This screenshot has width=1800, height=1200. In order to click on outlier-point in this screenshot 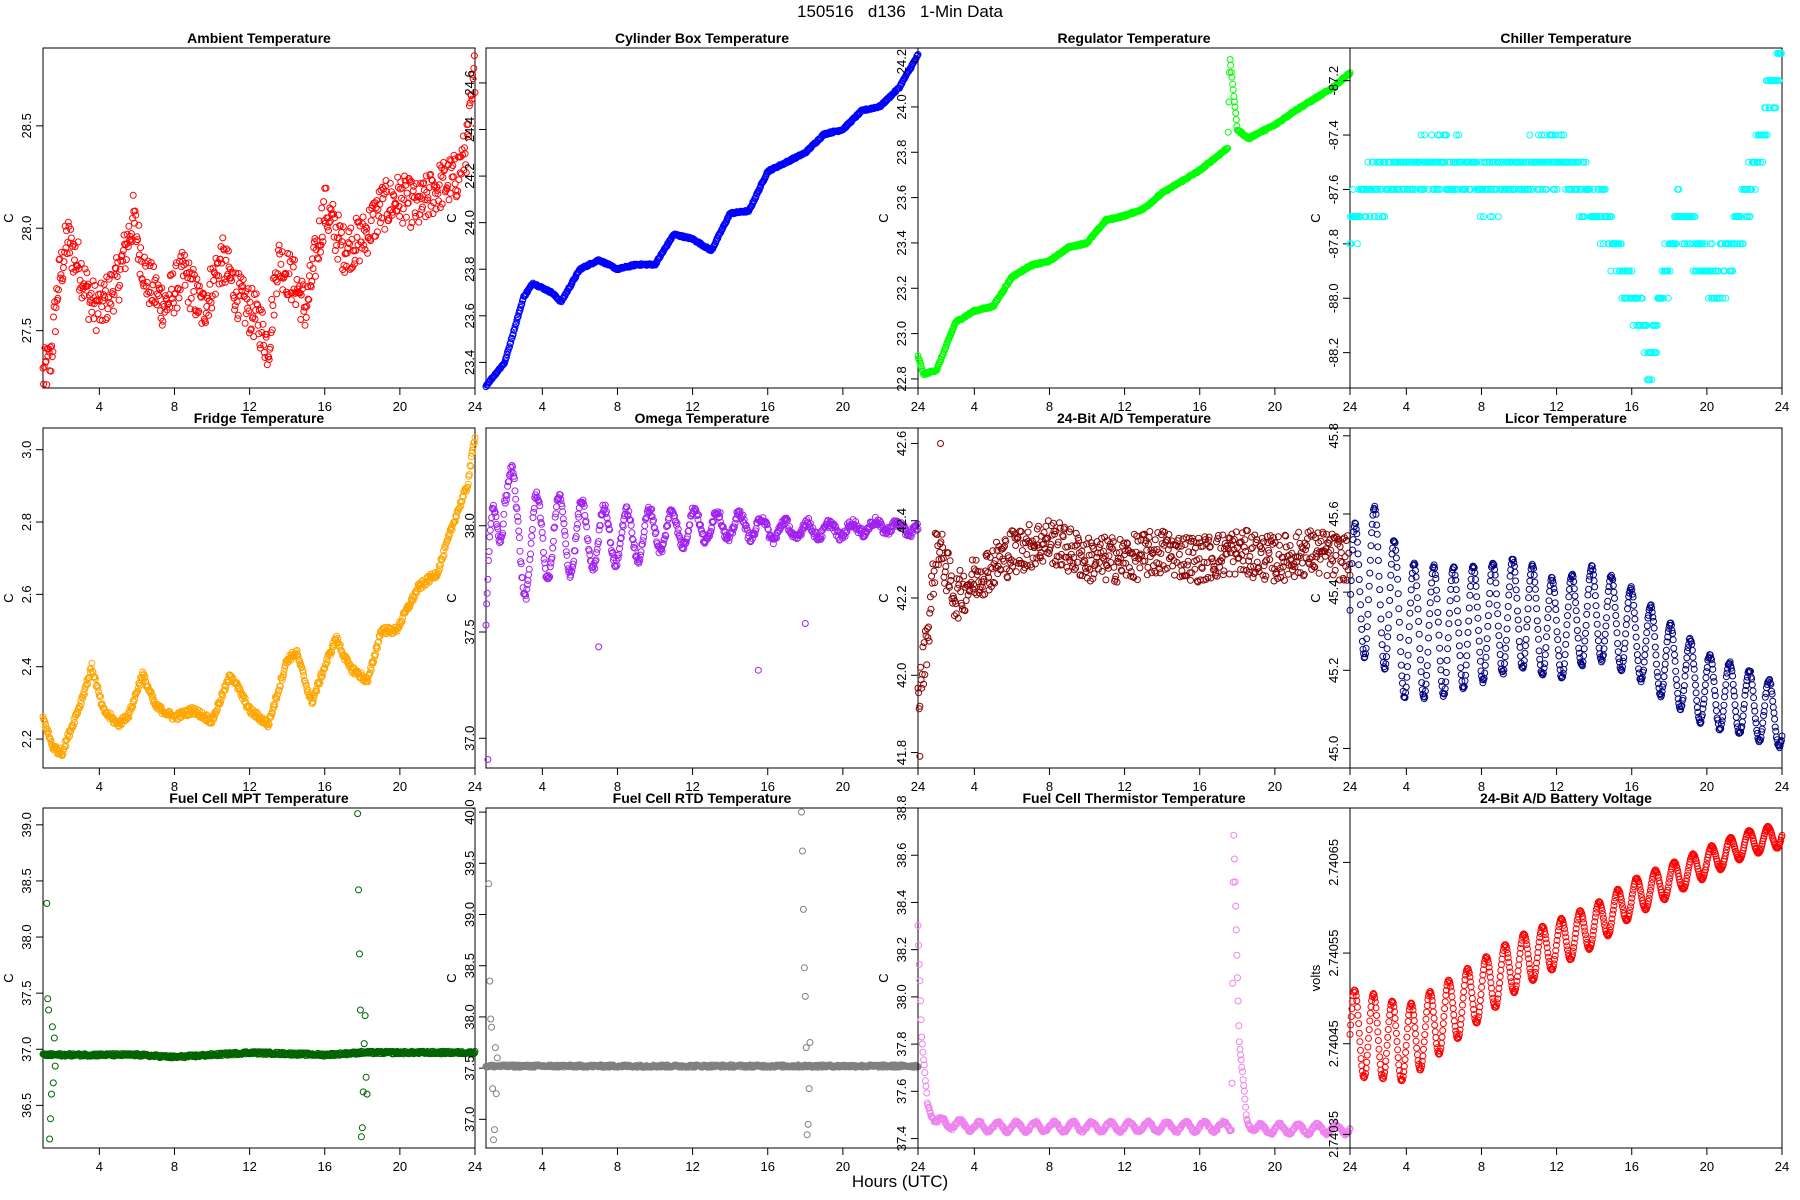, I will do `click(599, 647)`.